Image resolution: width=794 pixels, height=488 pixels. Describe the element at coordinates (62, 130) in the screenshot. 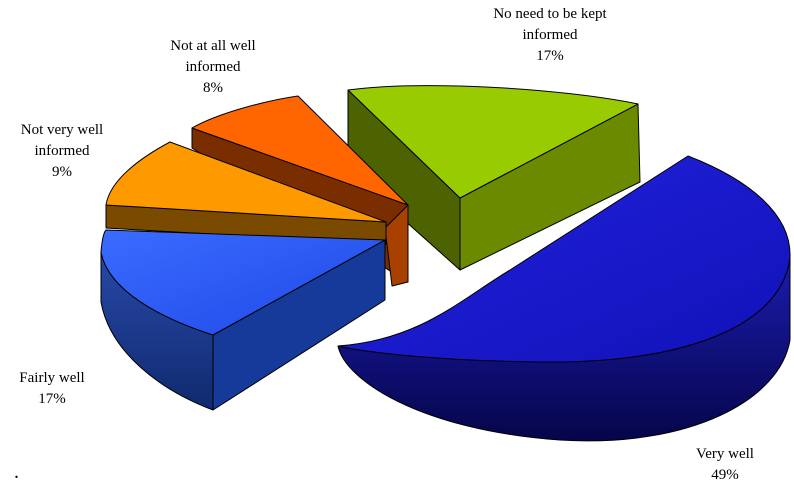

I see `label-not-very-well-name: Not very well` at that location.